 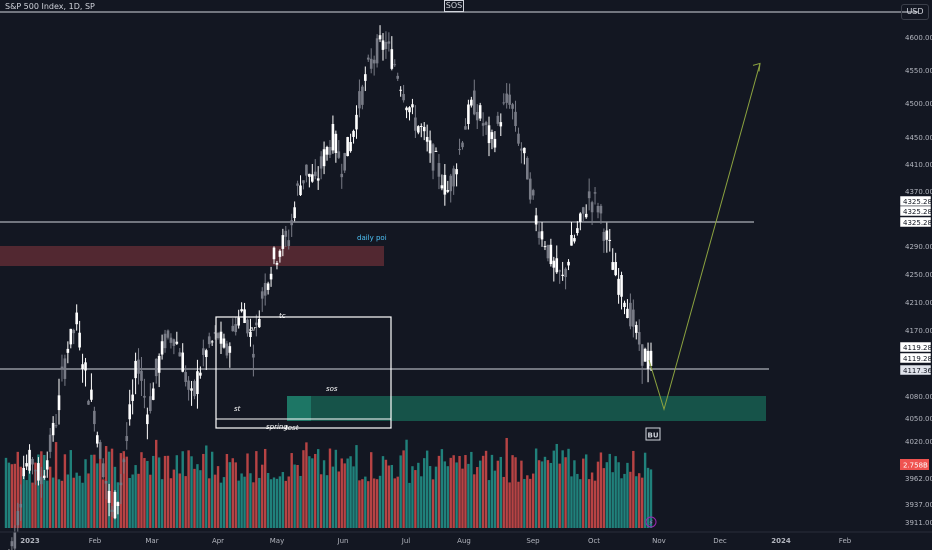 I want to click on current-price-label: 4117.36, so click(x=917, y=371).